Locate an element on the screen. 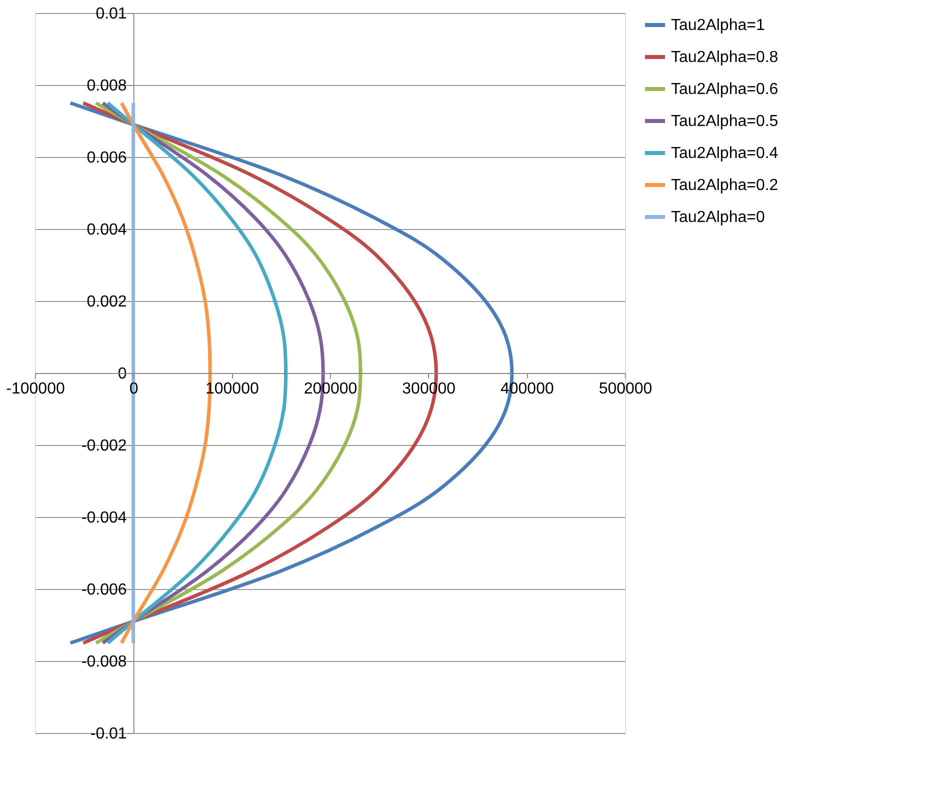  legend-label: Tau2Alpha=0.4 is located at coordinates (724, 153).